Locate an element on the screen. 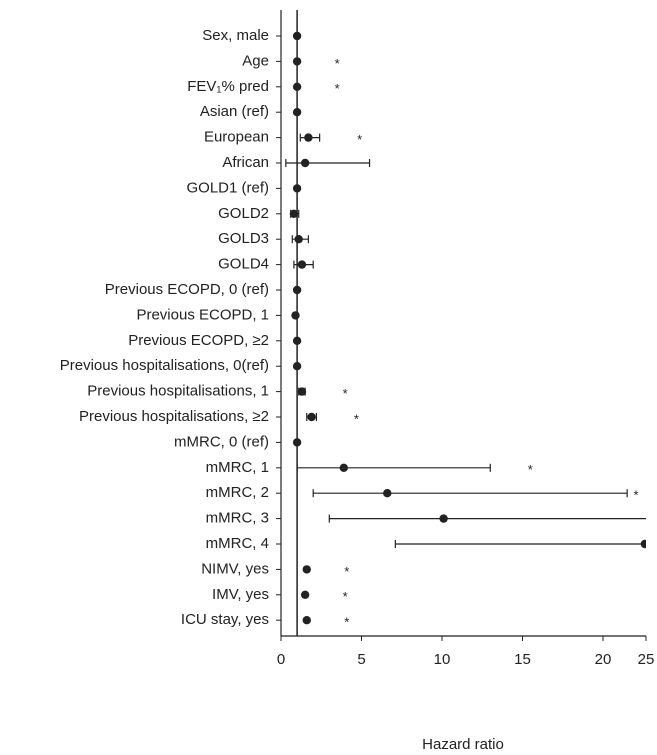 This screenshot has height=755, width=657. y-tick-label: GOLD4 is located at coordinates (243, 264).